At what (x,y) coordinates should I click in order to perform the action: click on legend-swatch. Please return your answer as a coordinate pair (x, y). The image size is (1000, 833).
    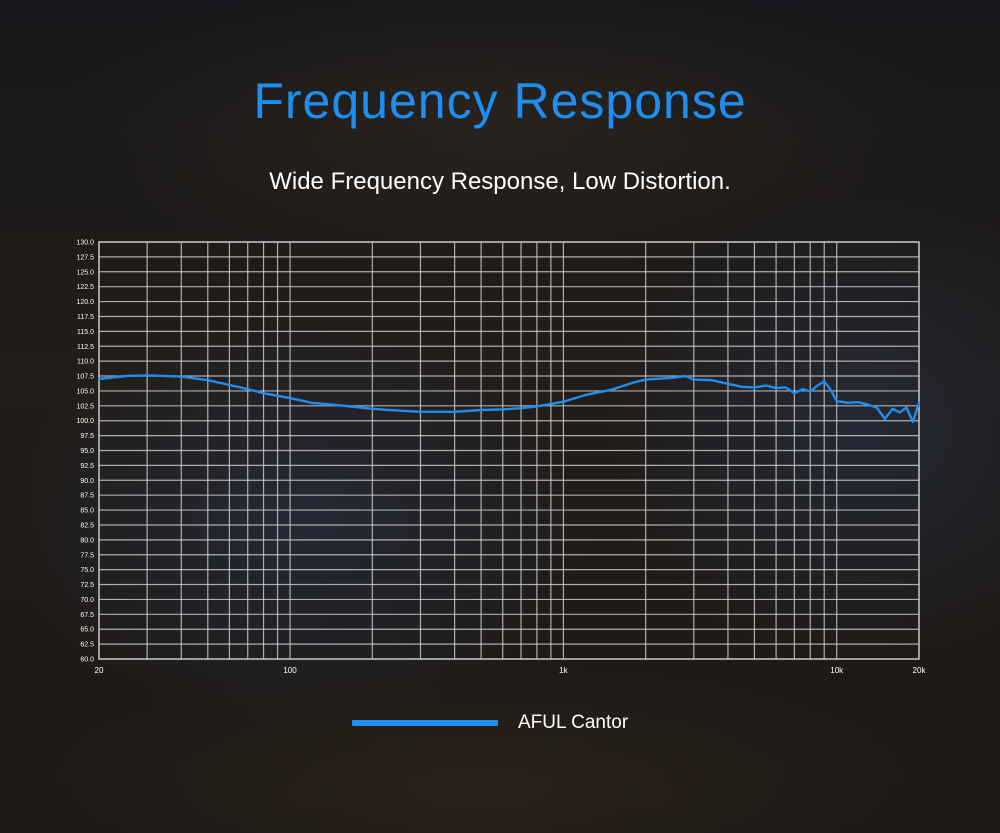
    Looking at the image, I should click on (425, 723).